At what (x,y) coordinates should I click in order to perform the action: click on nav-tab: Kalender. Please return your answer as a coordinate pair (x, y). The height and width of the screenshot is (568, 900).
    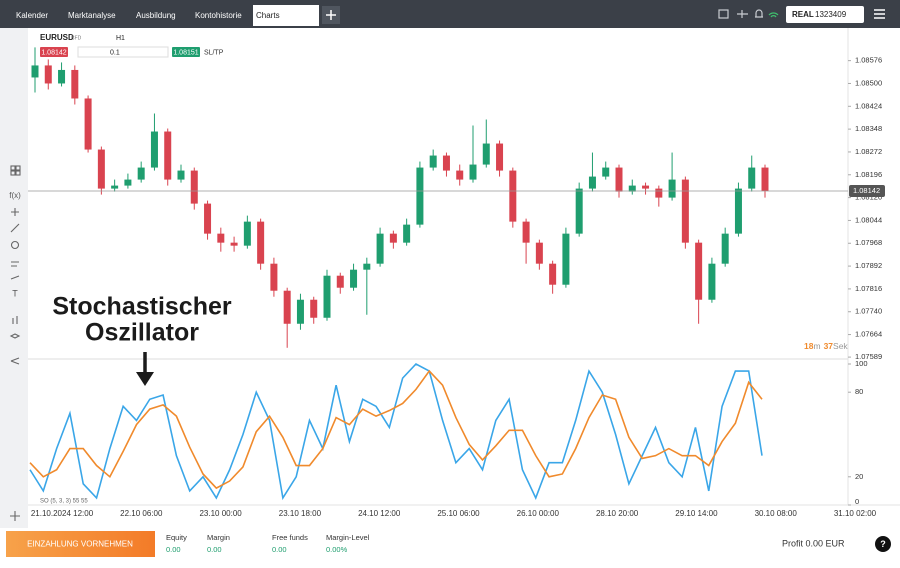
    Looking at the image, I should click on (32, 15).